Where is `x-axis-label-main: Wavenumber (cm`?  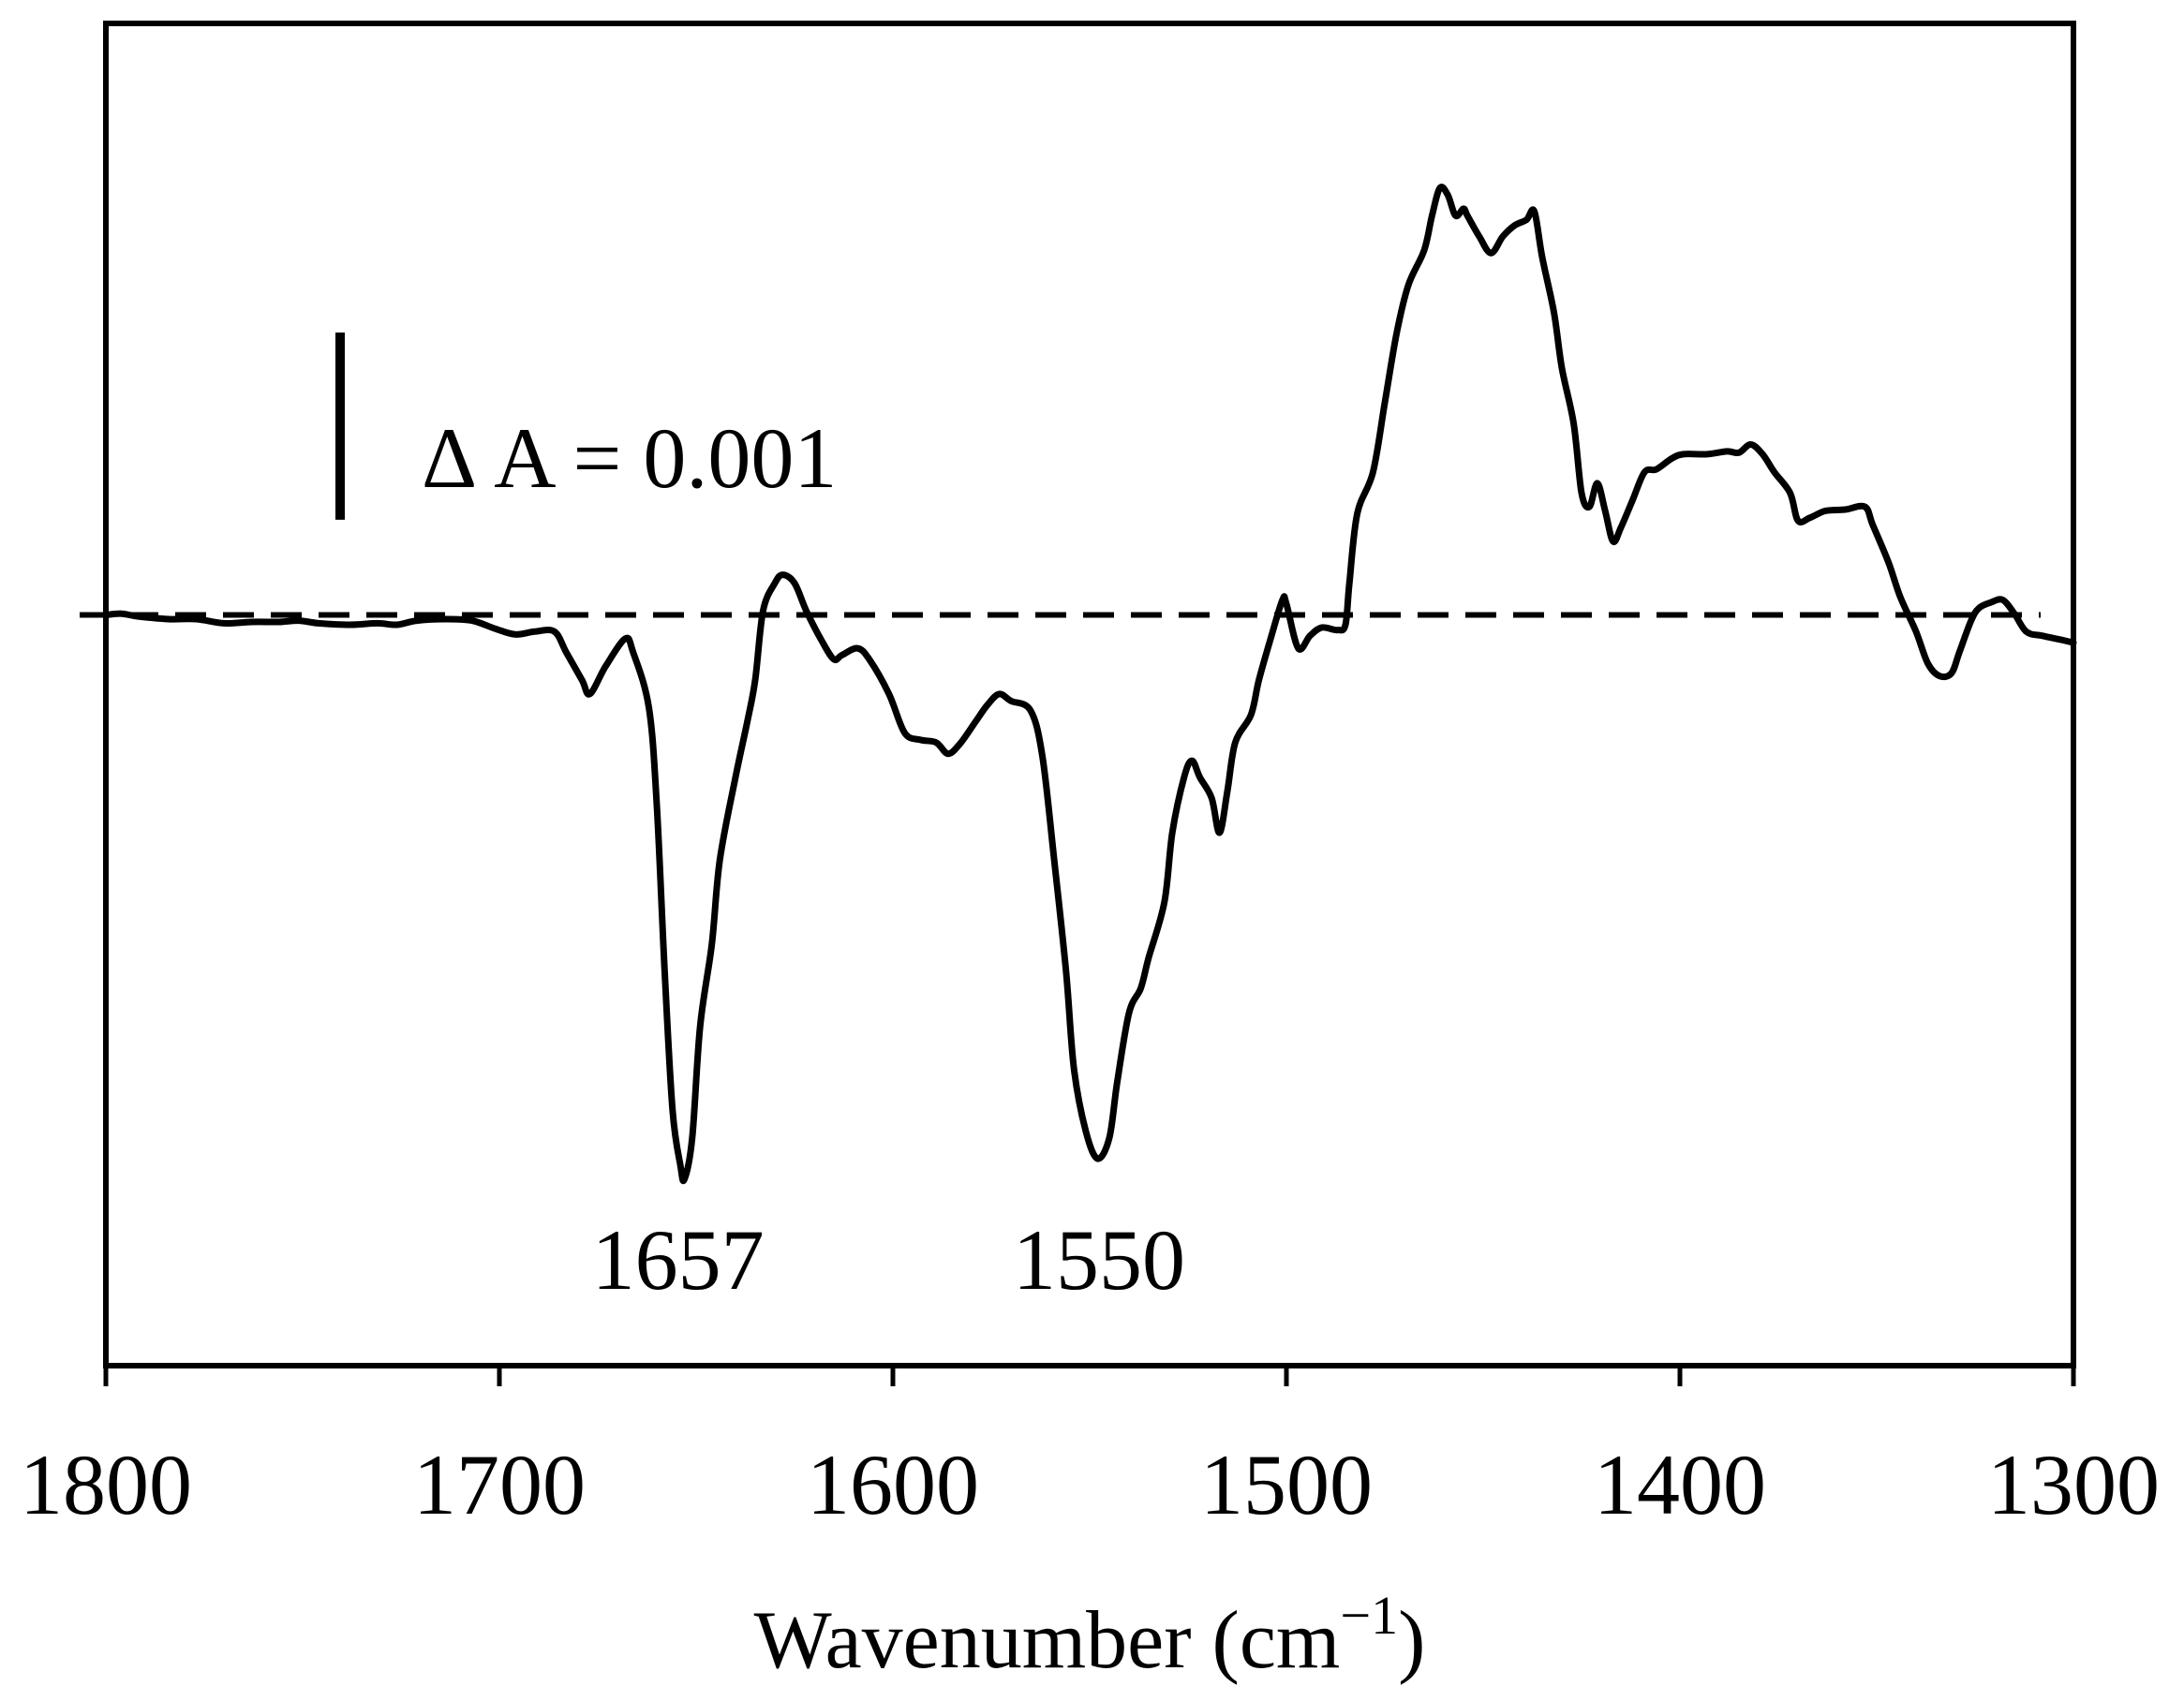
x-axis-label-main: Wavenumber (cm is located at coordinates (1047, 1641).